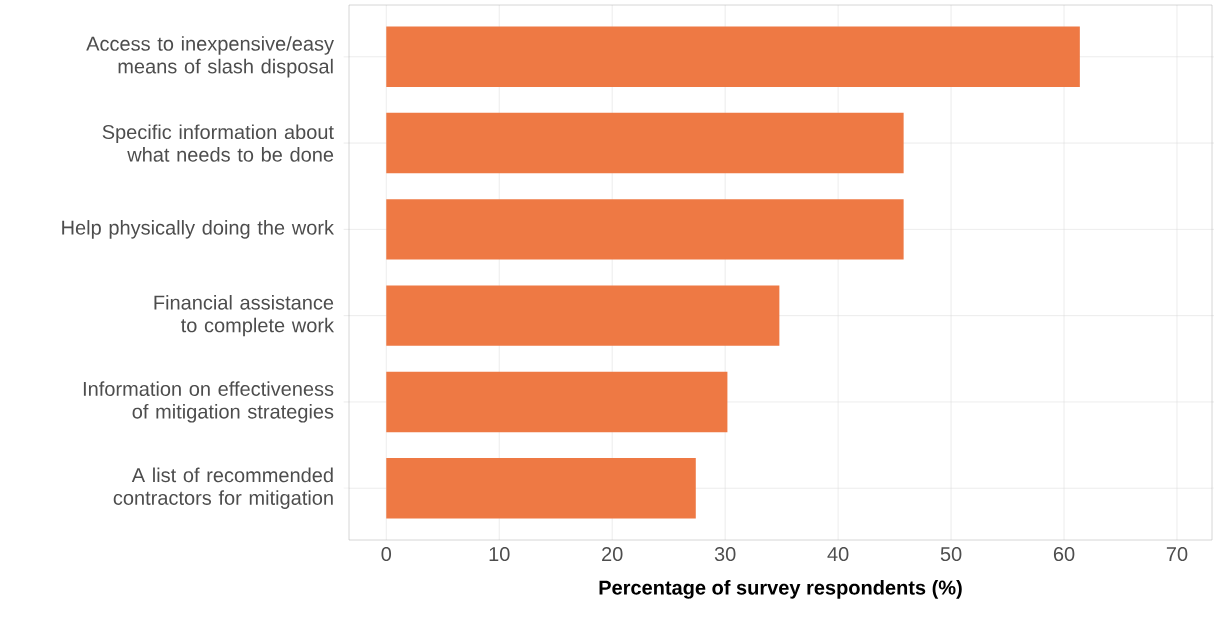  Describe the element at coordinates (951, 554) in the screenshot. I see `x-tick-label: 50` at that location.